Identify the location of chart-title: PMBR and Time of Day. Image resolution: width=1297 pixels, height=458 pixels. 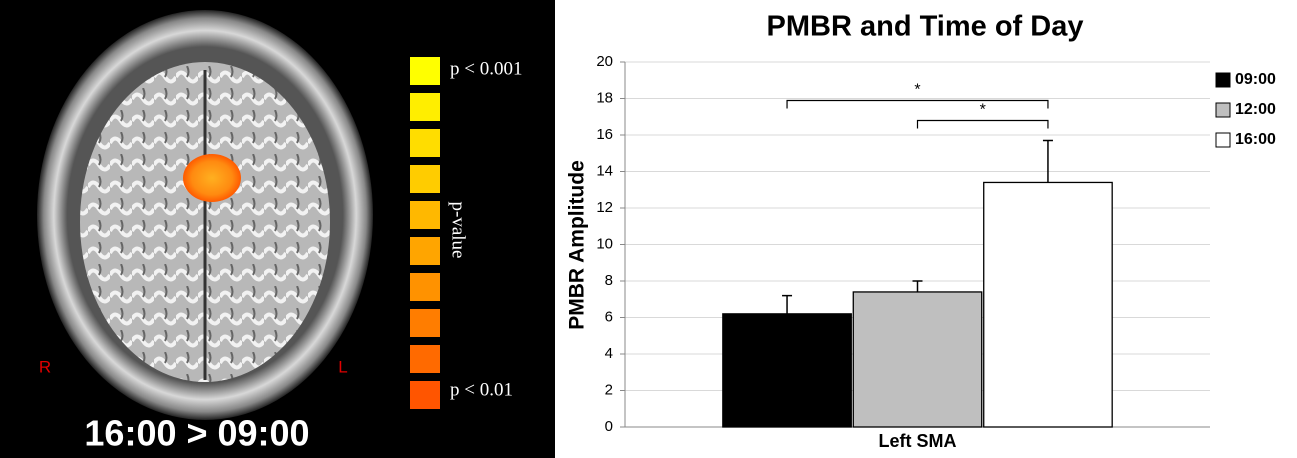
(925, 27).